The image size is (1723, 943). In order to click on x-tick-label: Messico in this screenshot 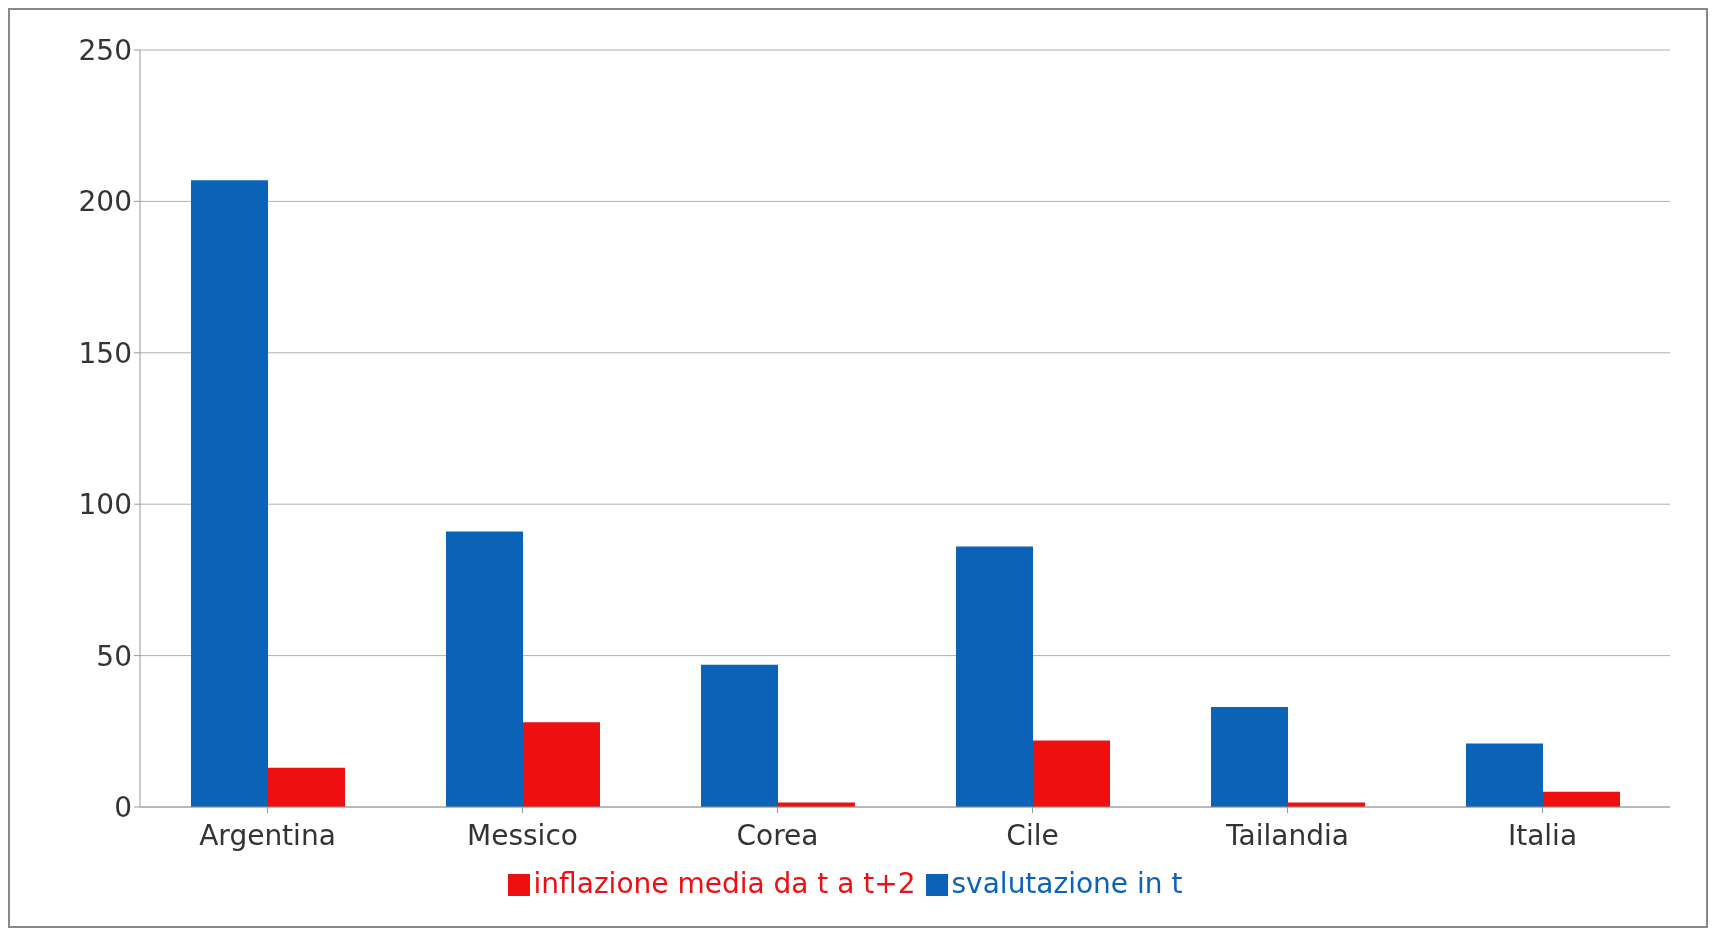, I will do `click(522, 835)`.